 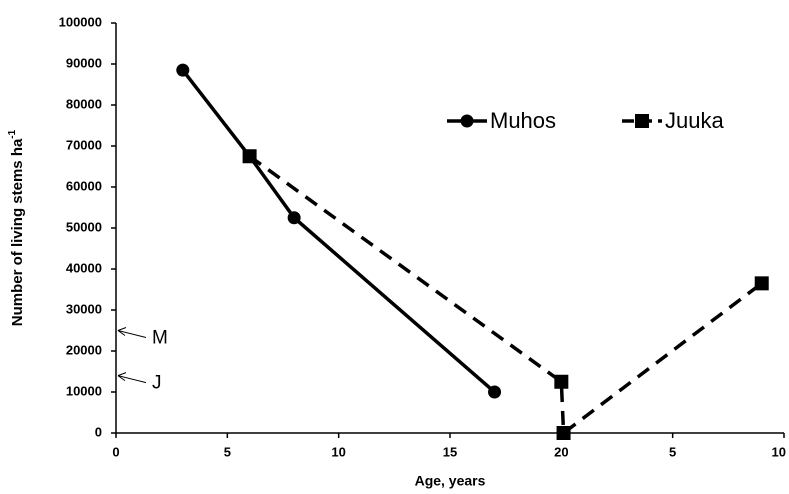 I want to click on x-tick-label: 20, so click(x=561, y=451).